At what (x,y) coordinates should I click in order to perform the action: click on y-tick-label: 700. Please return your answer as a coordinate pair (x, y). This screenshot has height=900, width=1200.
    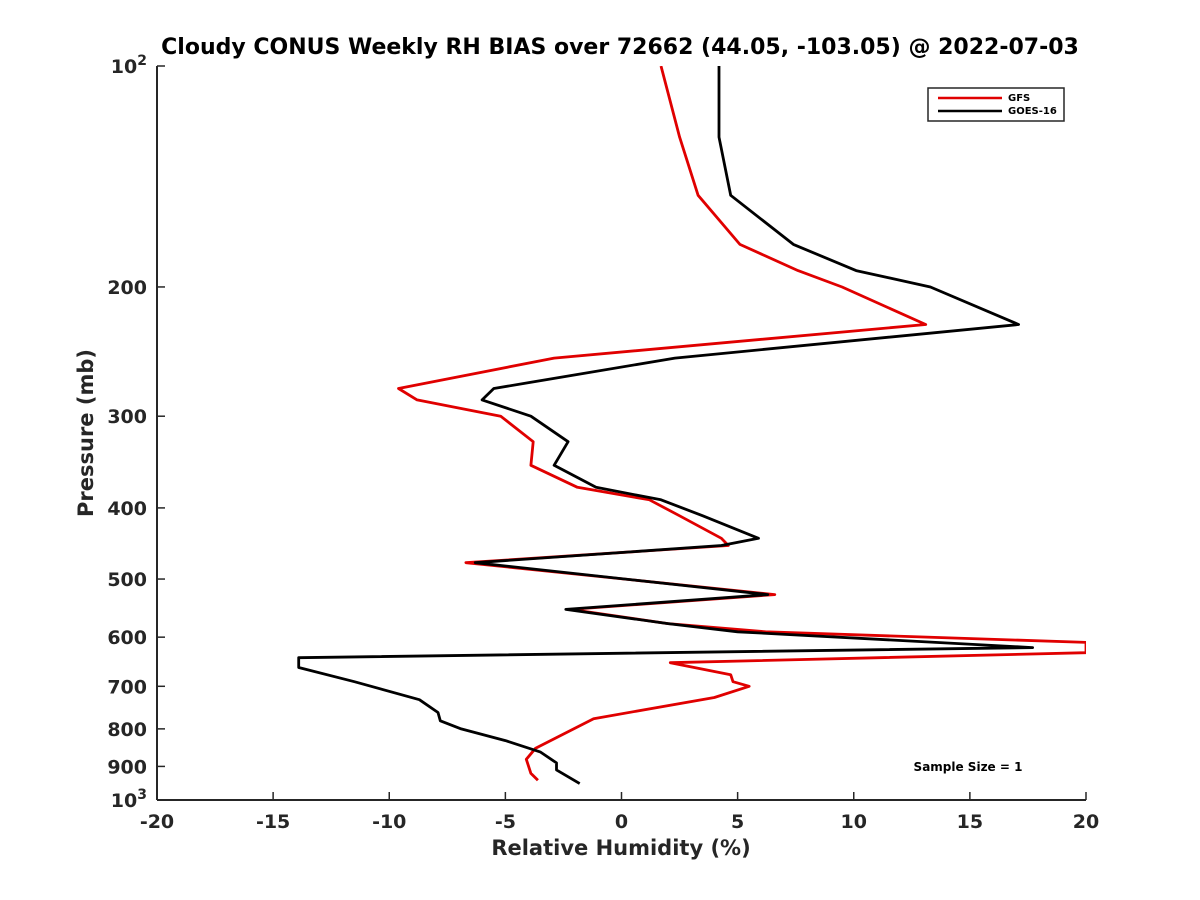
    Looking at the image, I should click on (127, 687).